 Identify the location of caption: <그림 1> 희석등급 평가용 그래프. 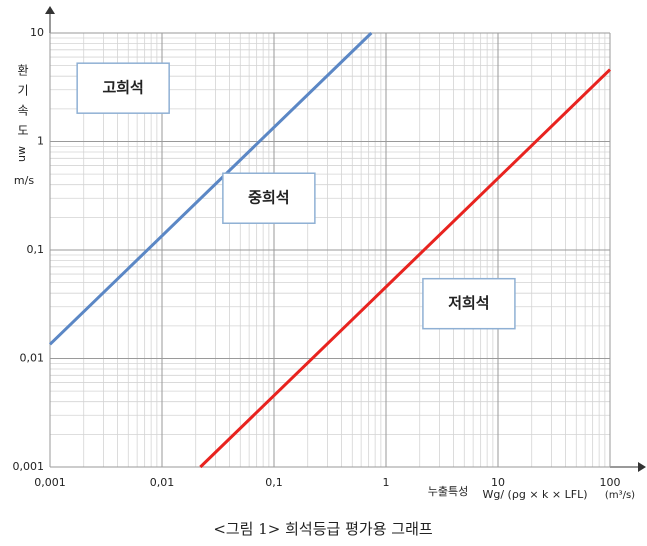
(323, 529).